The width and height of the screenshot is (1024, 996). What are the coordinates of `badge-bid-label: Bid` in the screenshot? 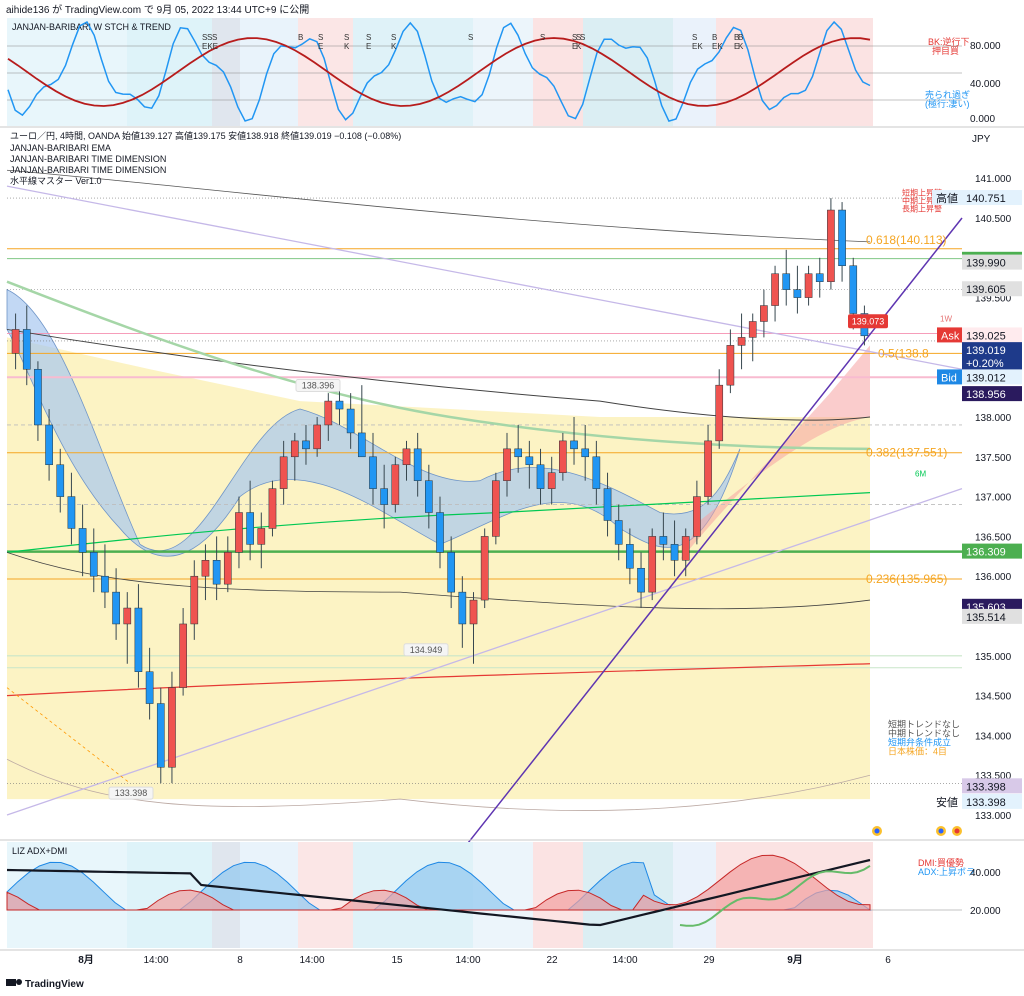 It's located at (949, 377).